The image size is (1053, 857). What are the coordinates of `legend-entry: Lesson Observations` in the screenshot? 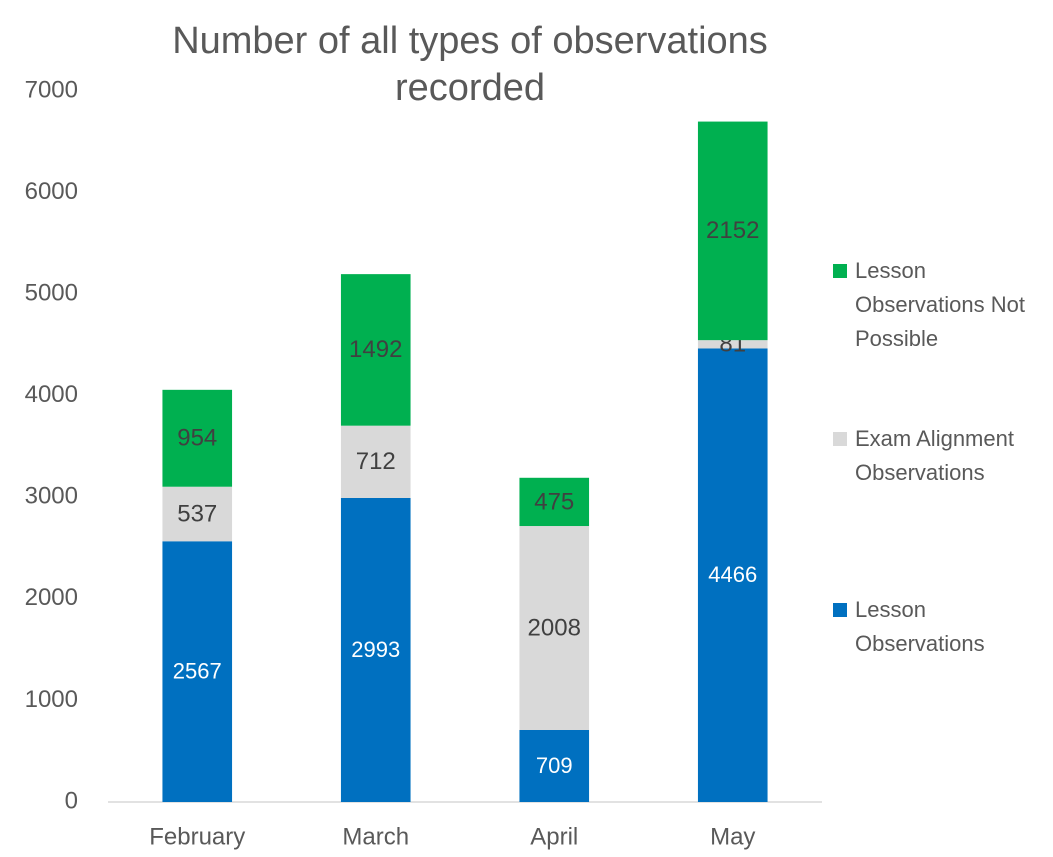 It's located at (933, 627).